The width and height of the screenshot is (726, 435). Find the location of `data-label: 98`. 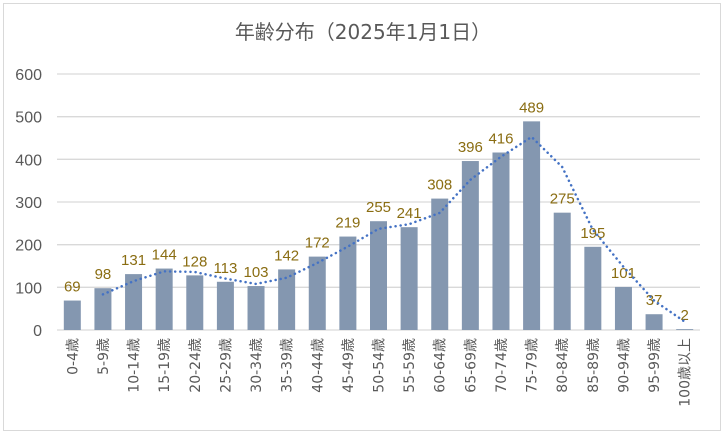

data-label: 98 is located at coordinates (103, 274).